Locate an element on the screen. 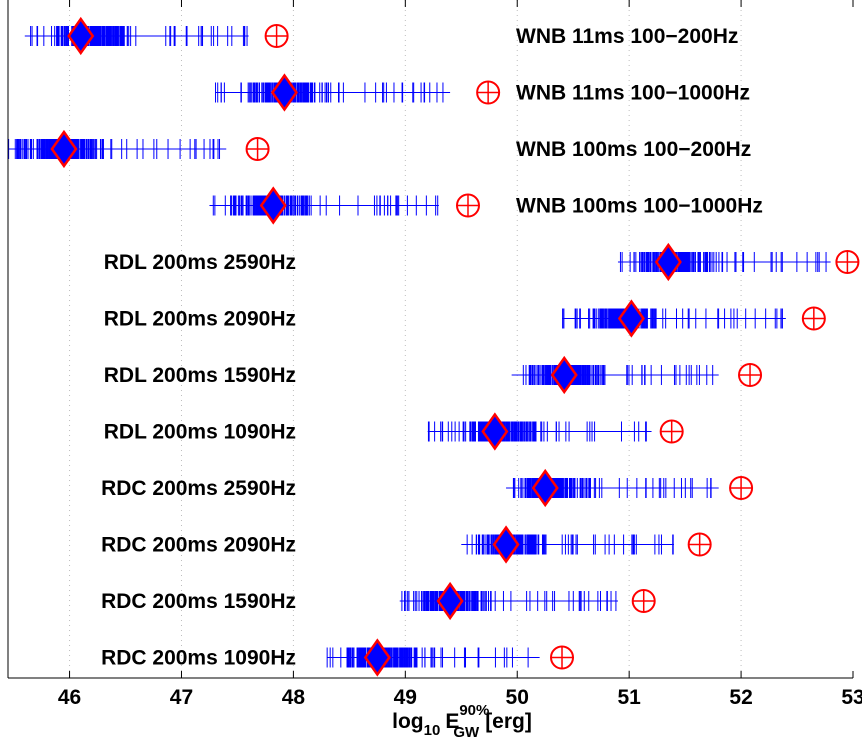 The image size is (862, 744). series-label: WNB 11ms 100−200Hz is located at coordinates (627, 36).